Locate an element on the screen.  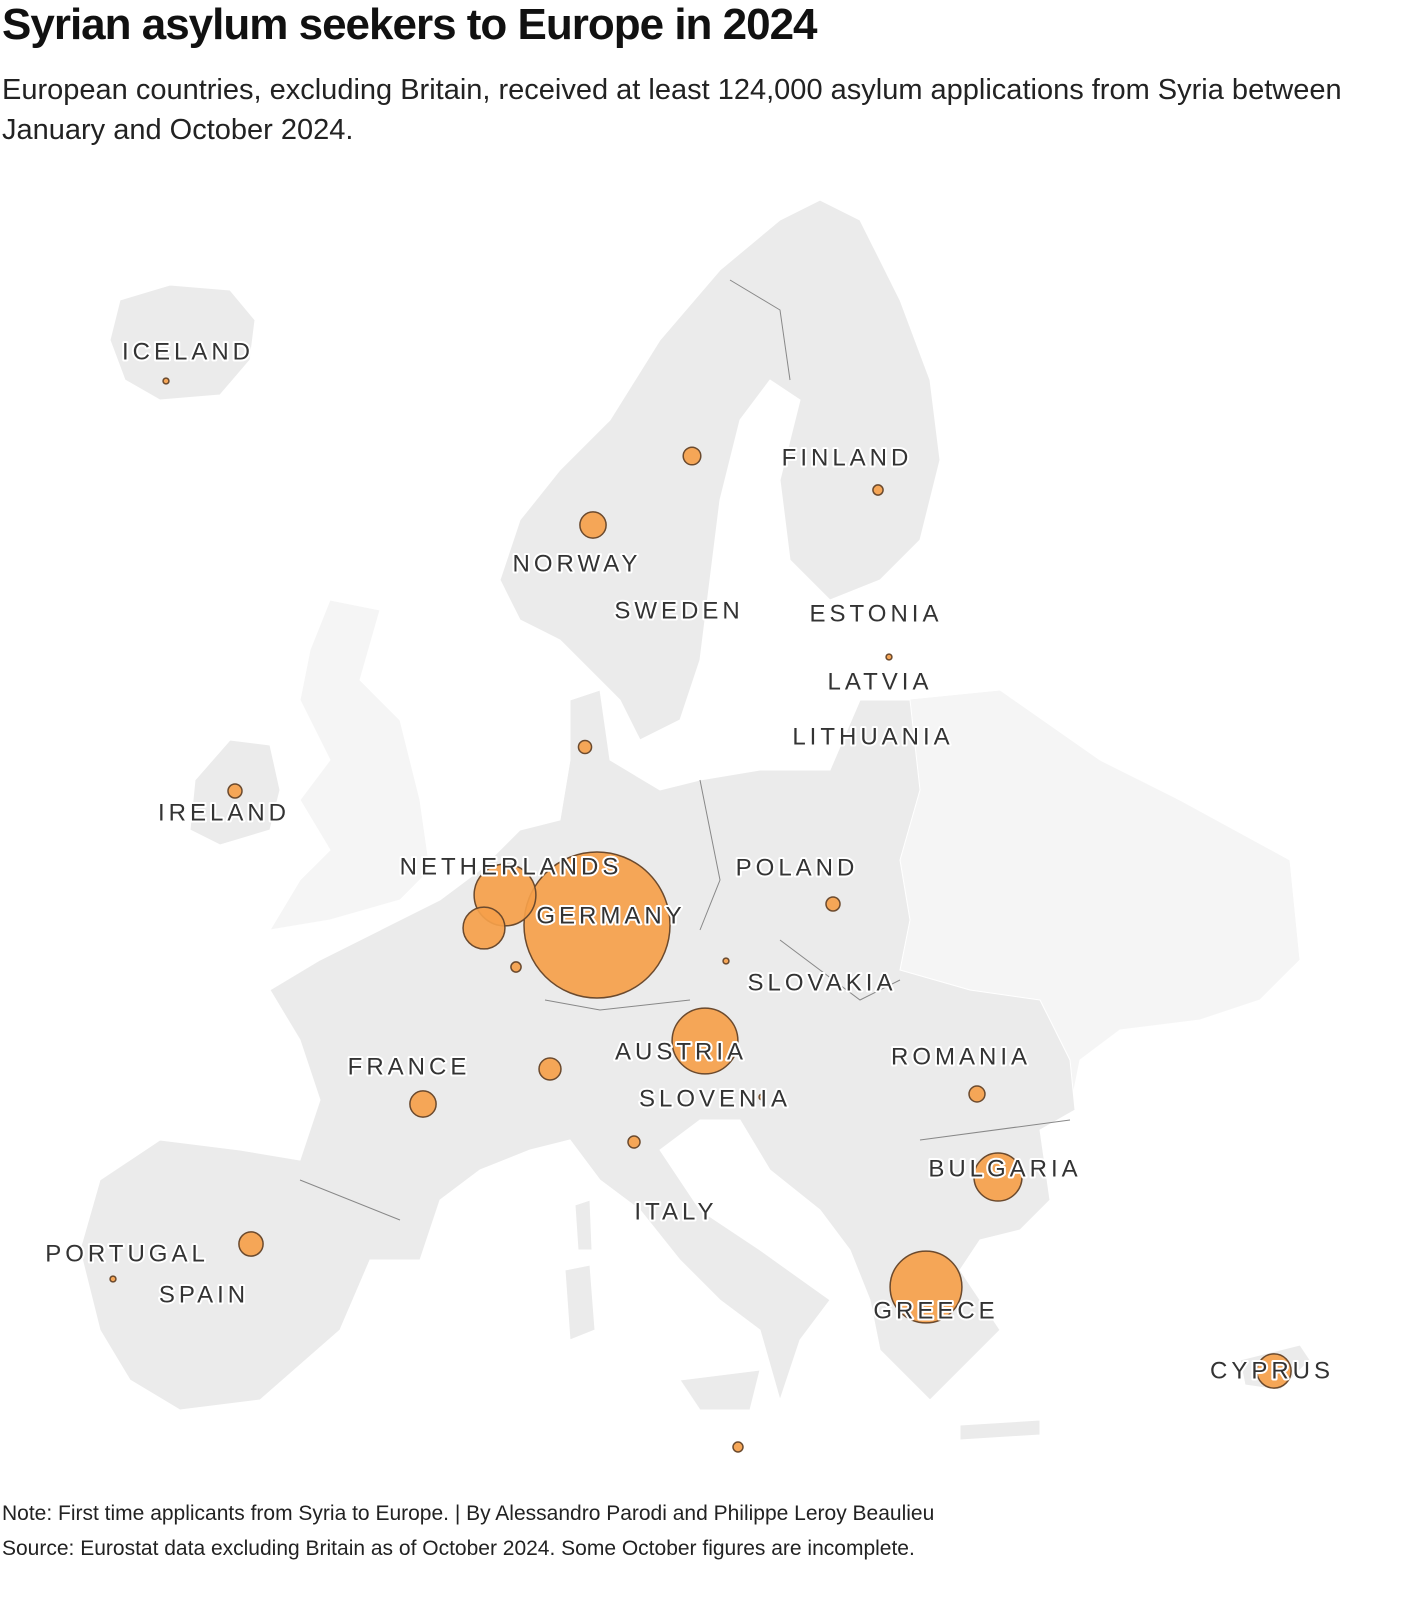
country-label: POLAND is located at coordinates (797, 867).